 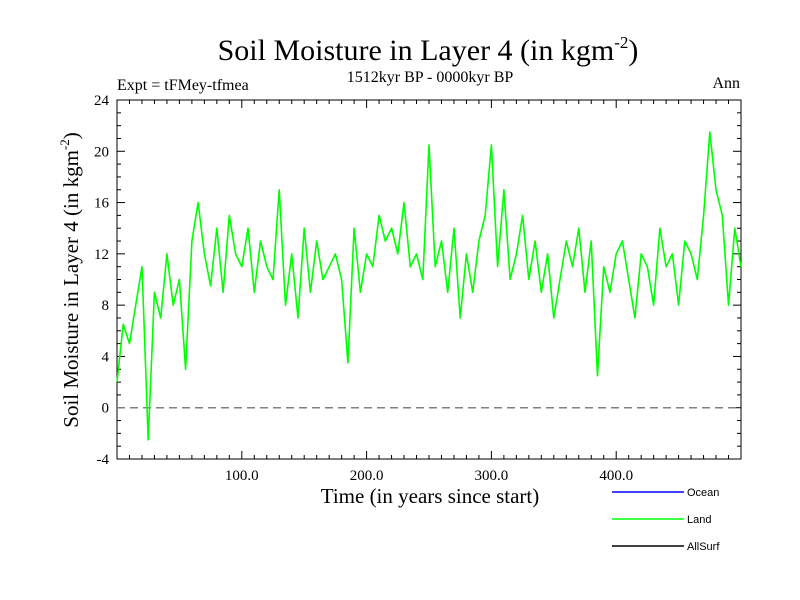 I want to click on y-tick-label: 4, so click(x=106, y=357).